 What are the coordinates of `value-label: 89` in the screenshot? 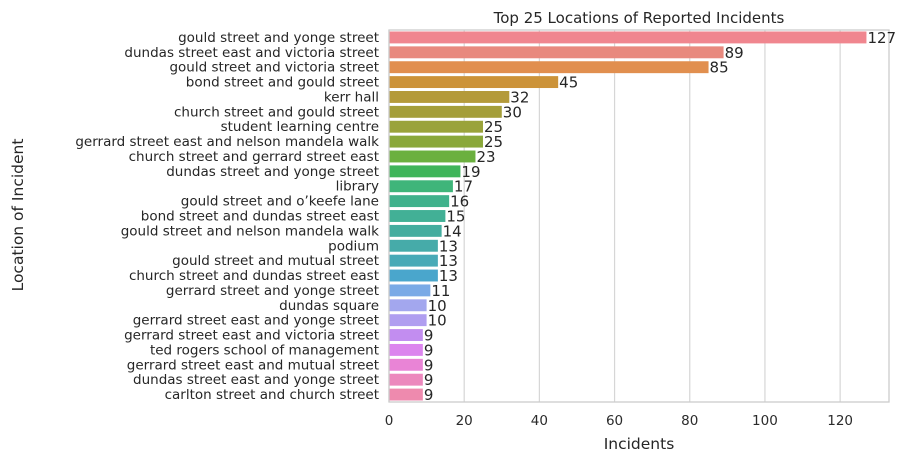 It's located at (734, 53).